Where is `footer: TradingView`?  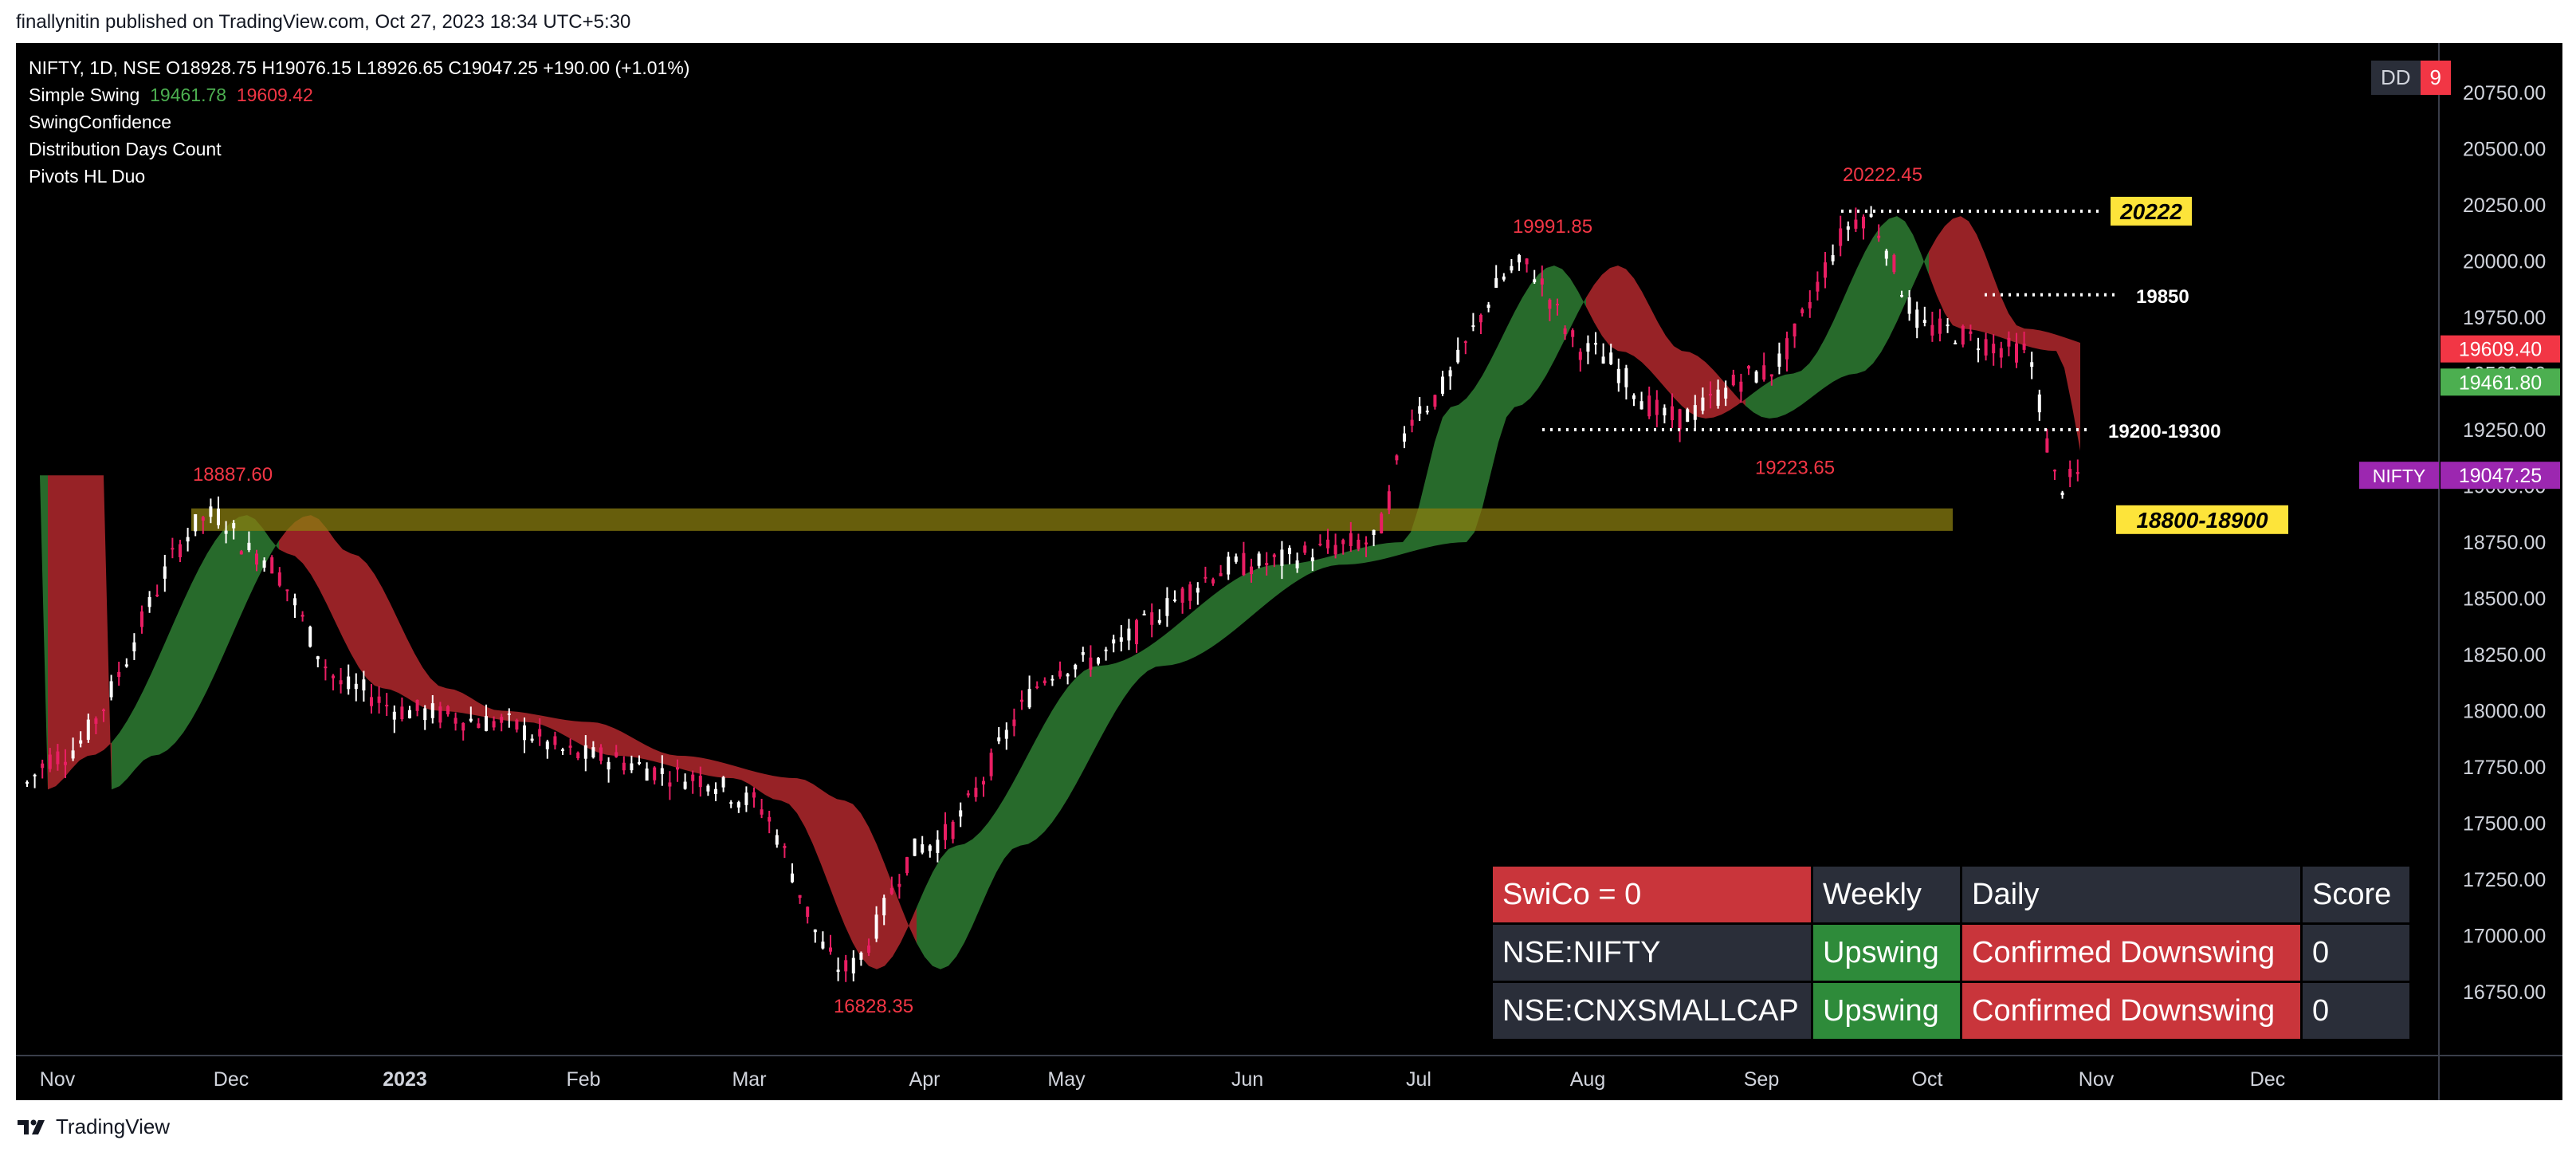
footer: TradingView is located at coordinates (93, 1127).